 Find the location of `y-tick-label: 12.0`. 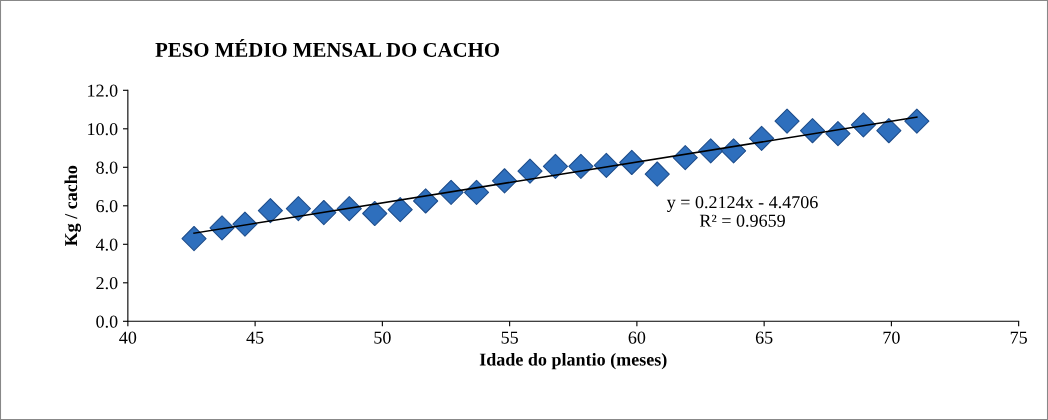

y-tick-label: 12.0 is located at coordinates (103, 90).